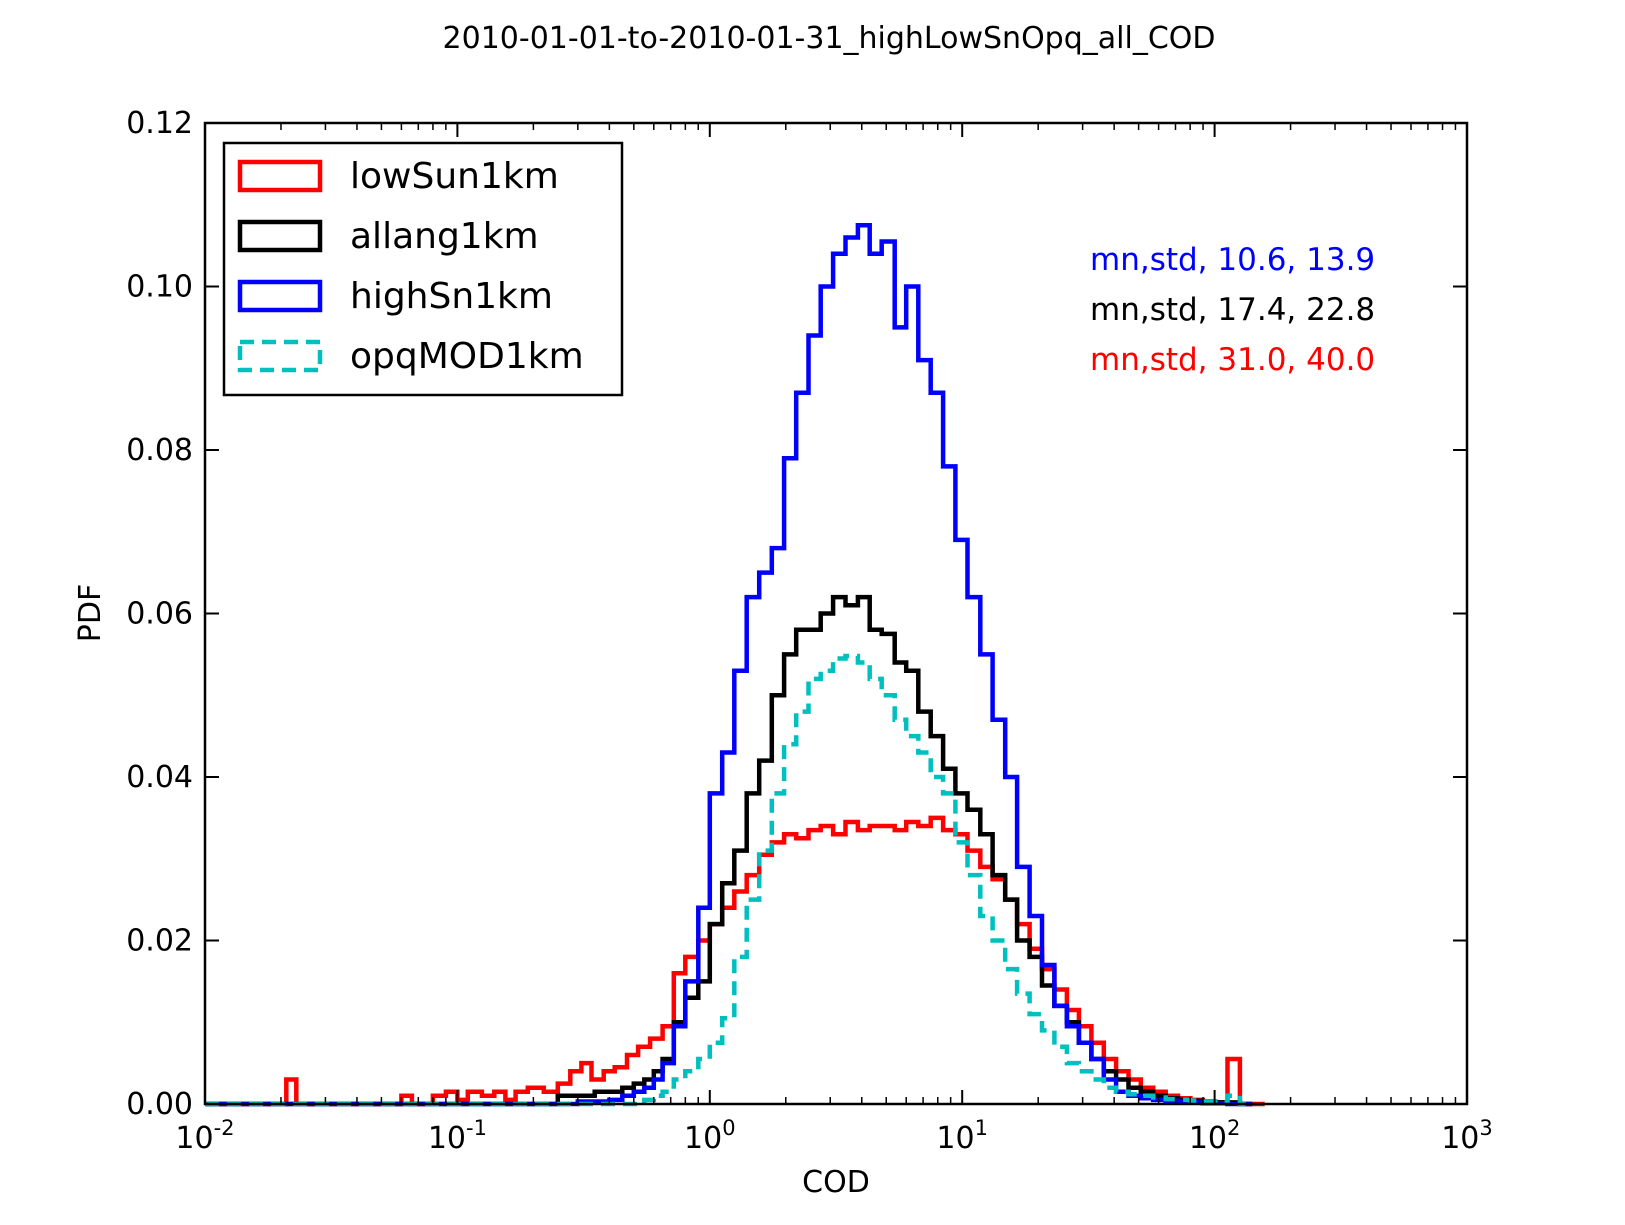 The height and width of the screenshot is (1225, 1625). What do you see at coordinates (159, 777) in the screenshot?
I see `y-tick-label: 0.04` at bounding box center [159, 777].